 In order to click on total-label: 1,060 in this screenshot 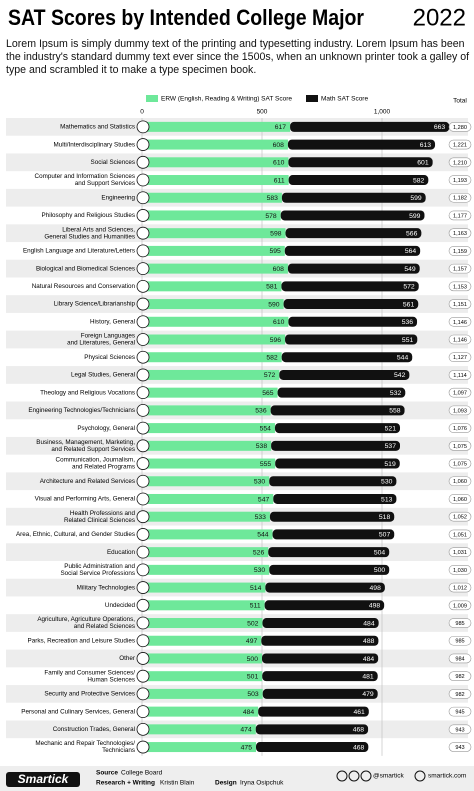, I will do `click(460, 500)`.